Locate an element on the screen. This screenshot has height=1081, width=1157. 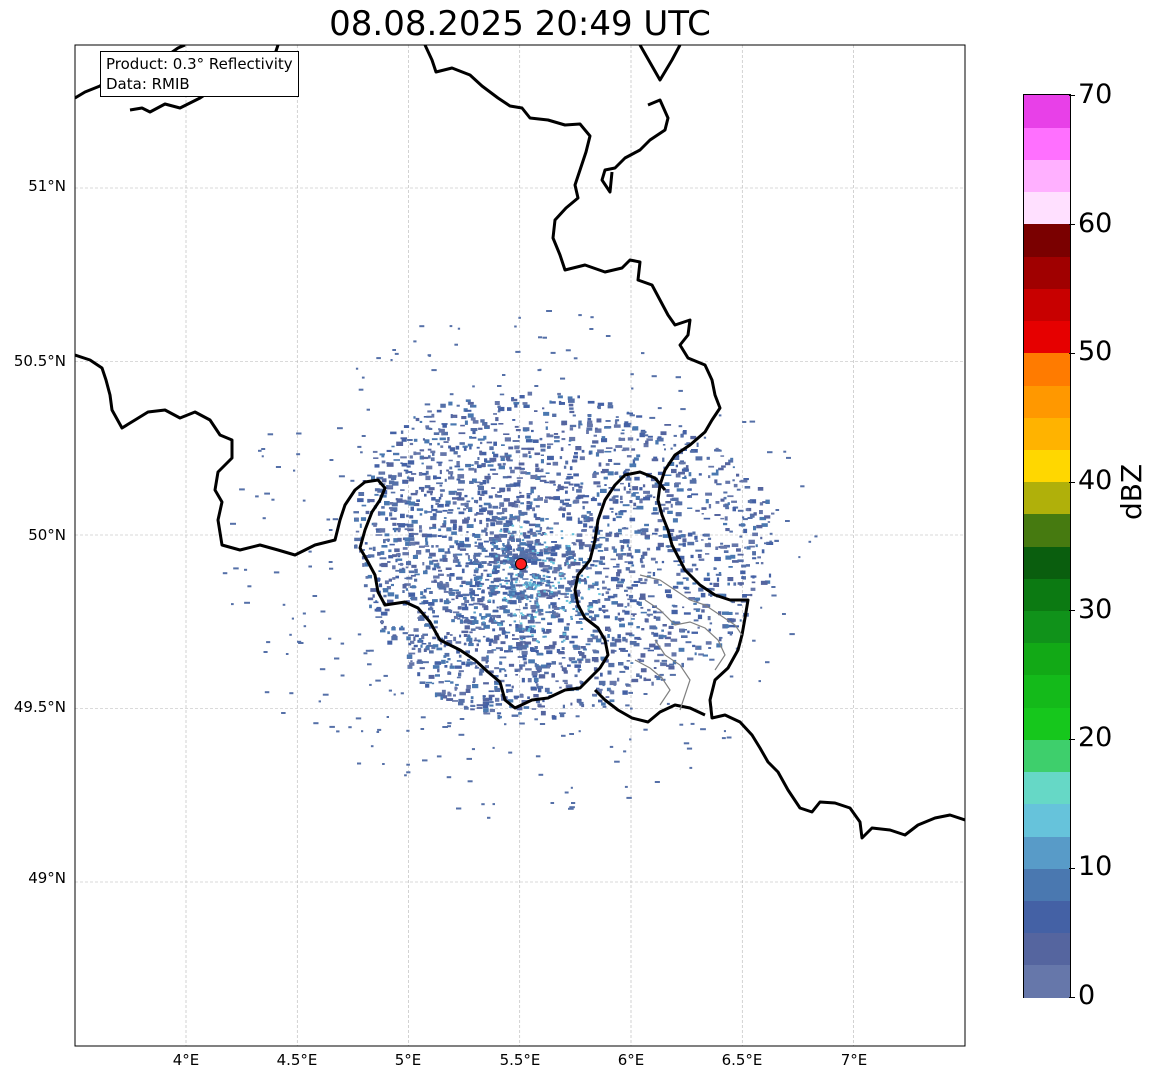
cbar-segment is located at coordinates (1047, 305).